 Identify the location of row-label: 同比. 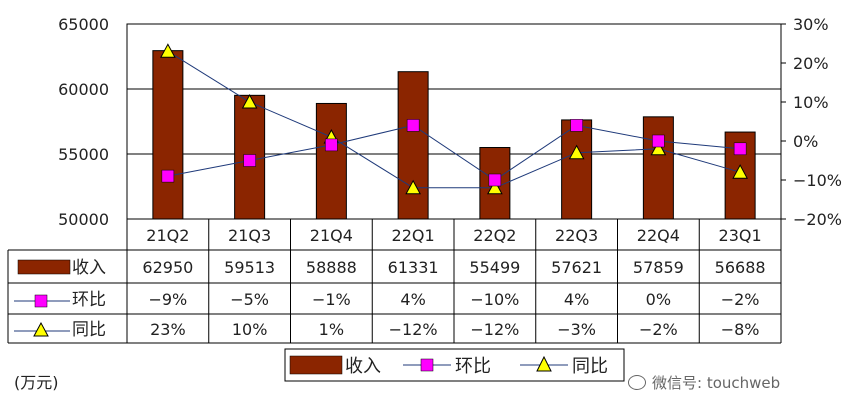
(89, 330).